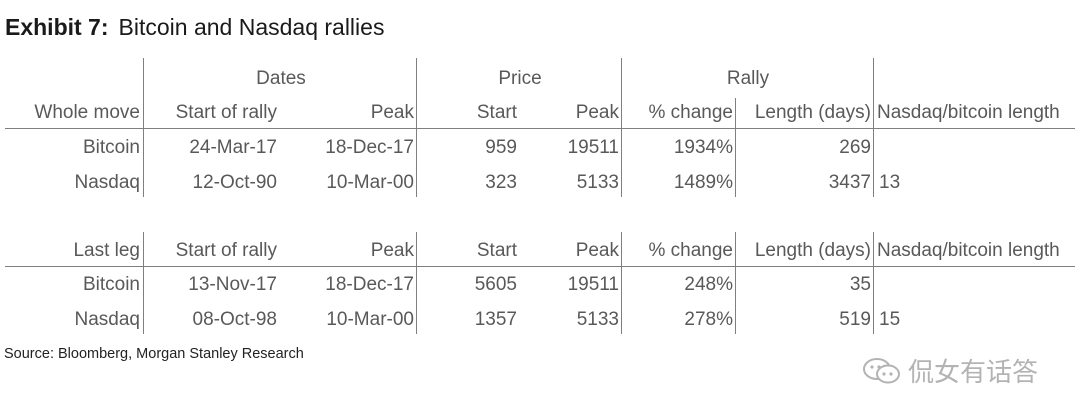 This screenshot has width=1080, height=419. I want to click on header-length-days: Length (days), so click(812, 112).